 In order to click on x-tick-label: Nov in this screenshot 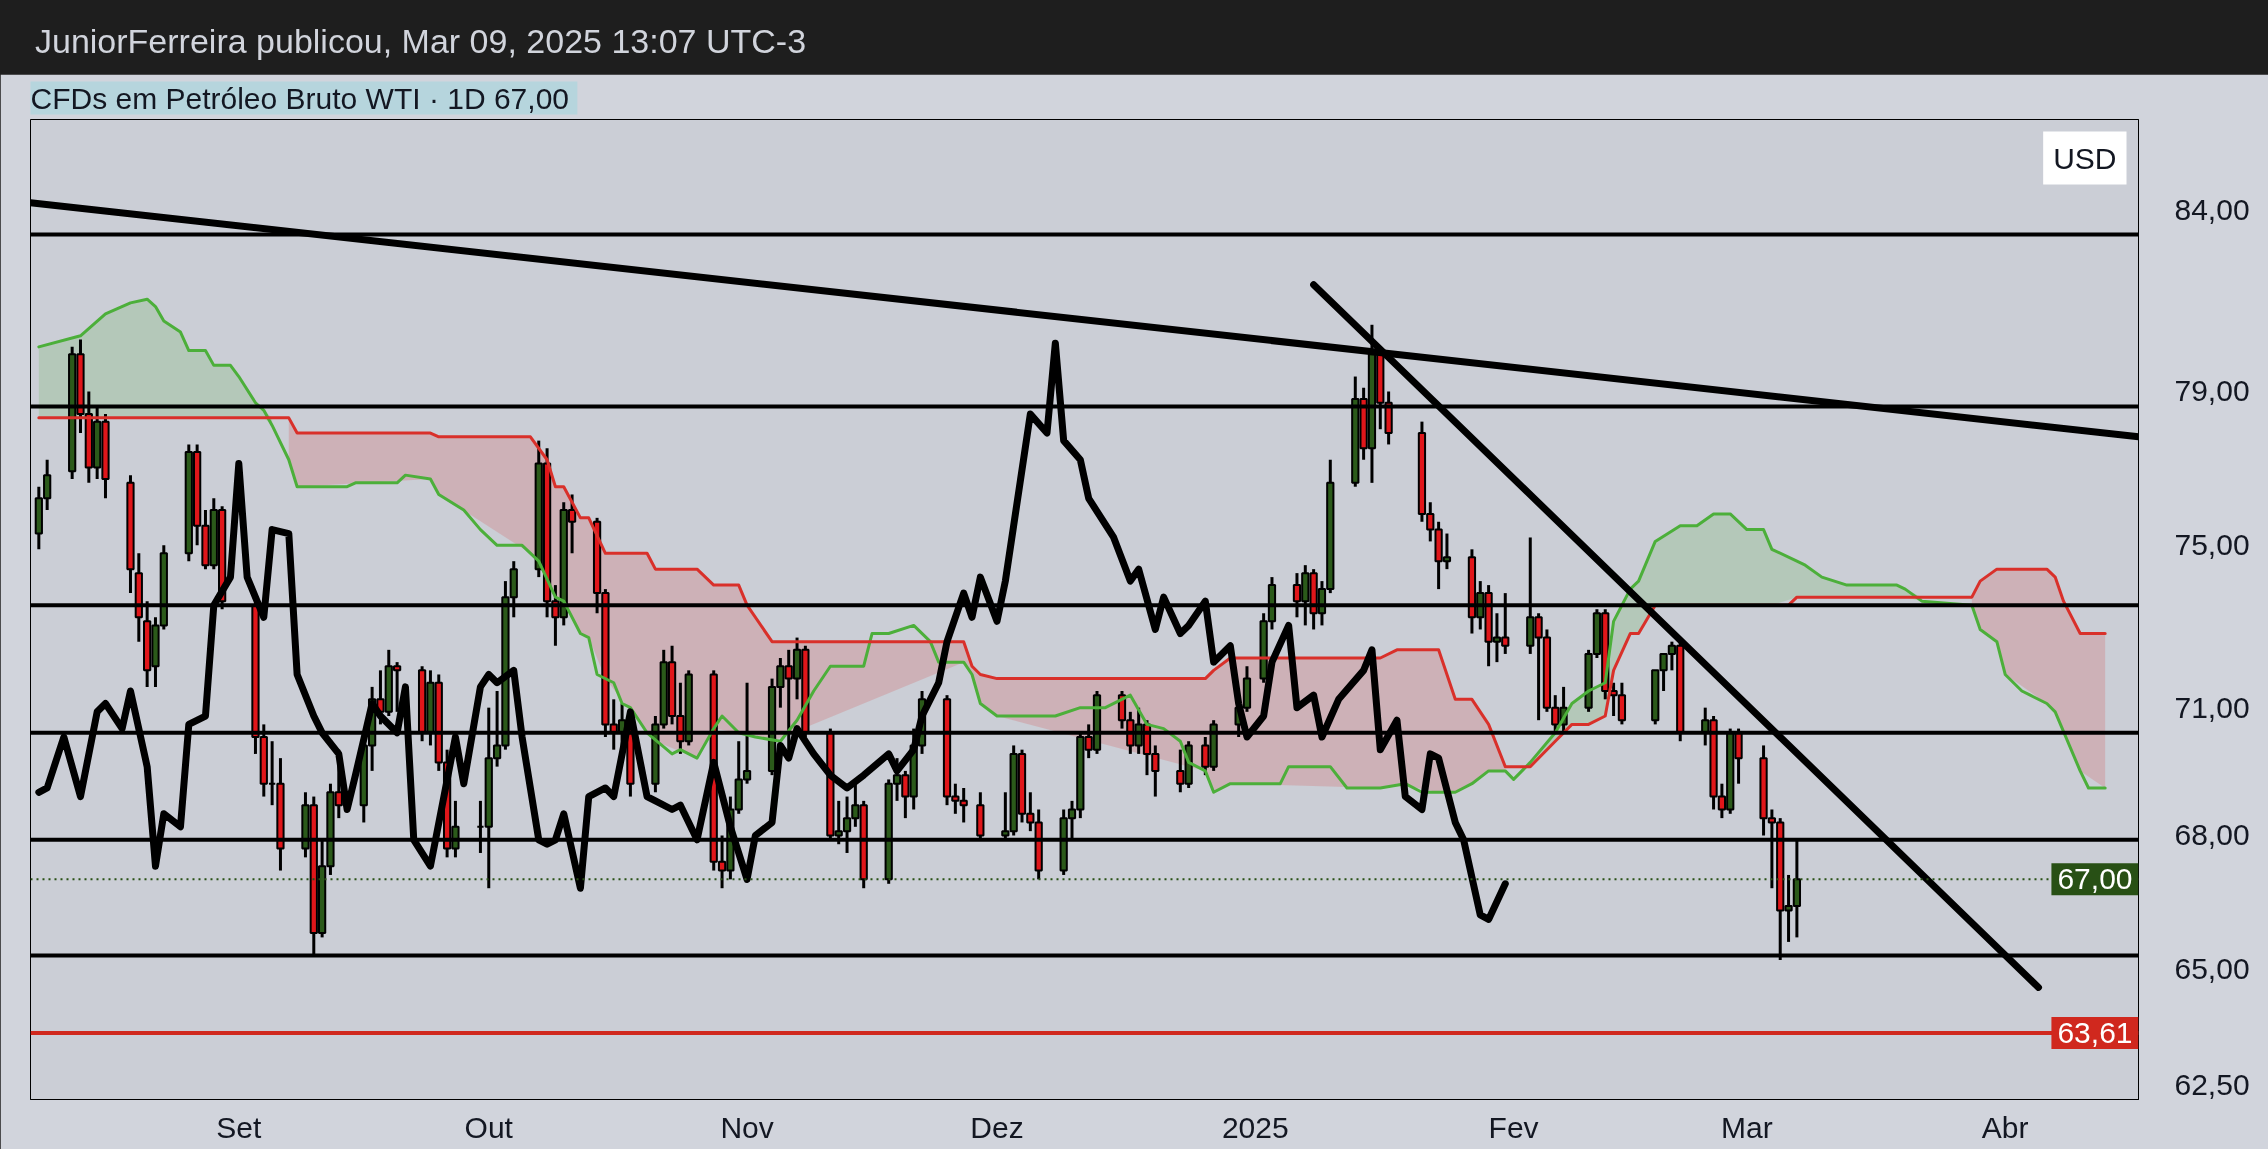, I will do `click(747, 1127)`.